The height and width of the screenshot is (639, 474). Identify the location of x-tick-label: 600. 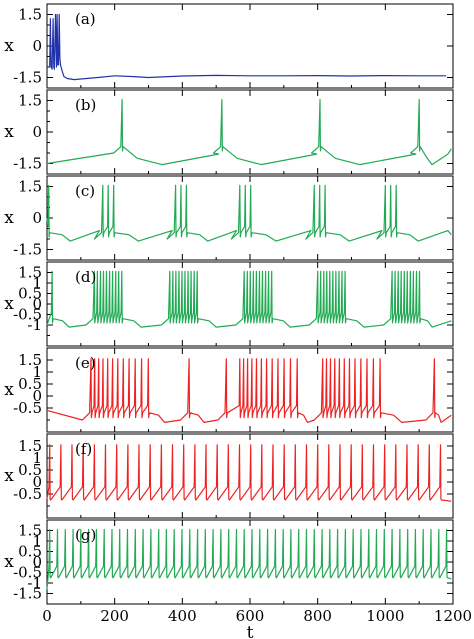
(250, 616).